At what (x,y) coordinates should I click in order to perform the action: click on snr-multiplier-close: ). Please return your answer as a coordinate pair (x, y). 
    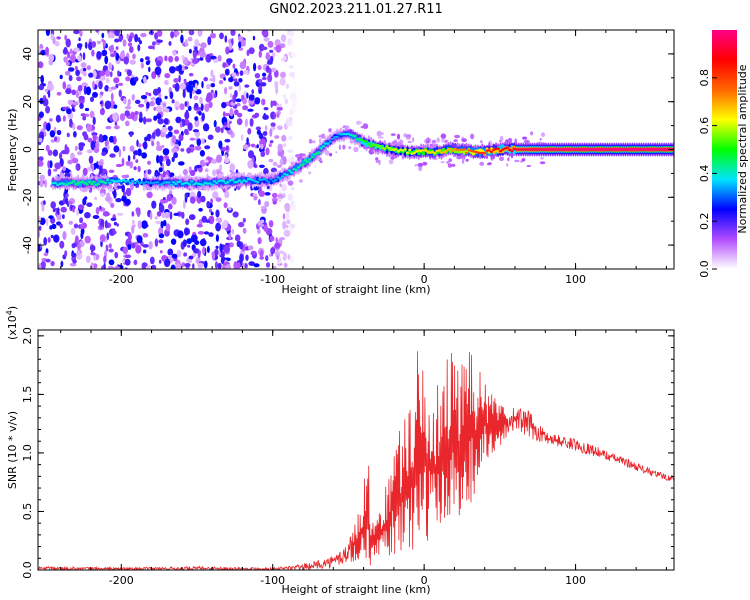
    Looking at the image, I should click on (12, 308).